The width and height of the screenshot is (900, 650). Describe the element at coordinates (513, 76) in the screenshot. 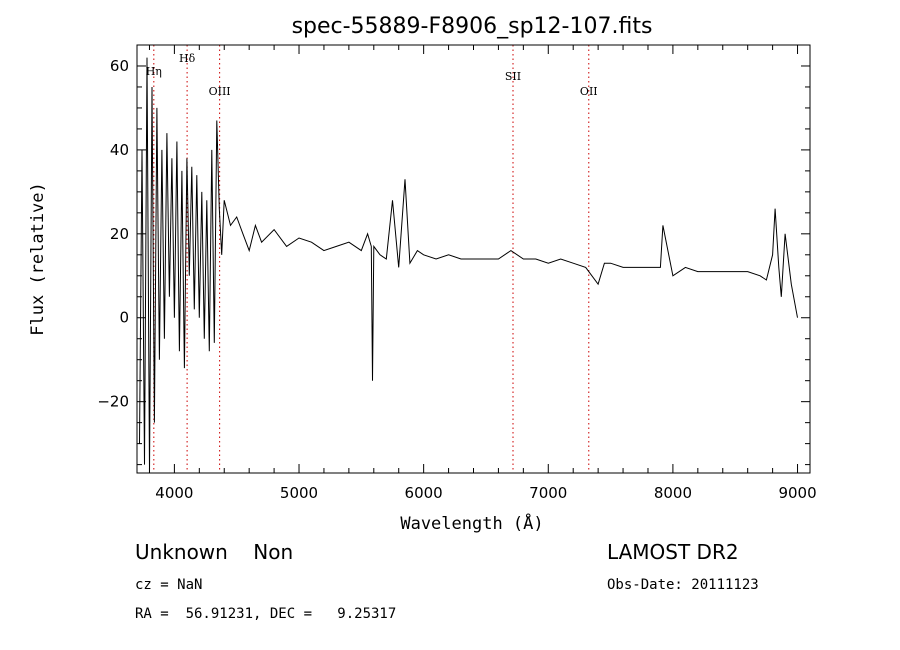

I see `line-marker-label: SII` at that location.